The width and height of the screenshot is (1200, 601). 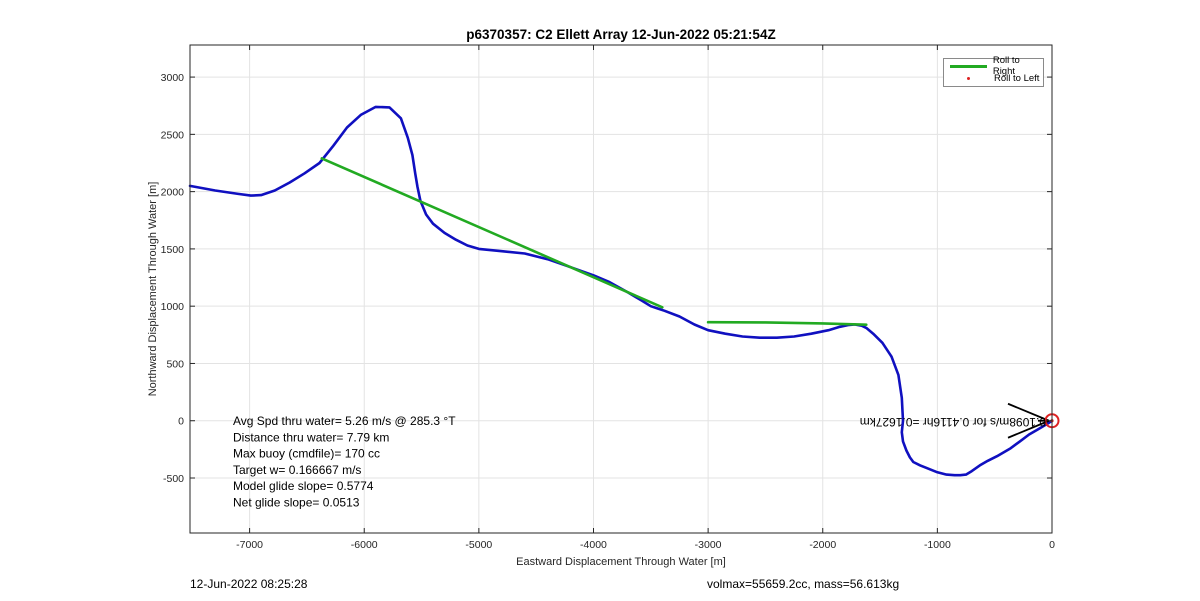 What do you see at coordinates (991, 78) in the screenshot?
I see `legend-item-roll-to-left: Roll to Left` at bounding box center [991, 78].